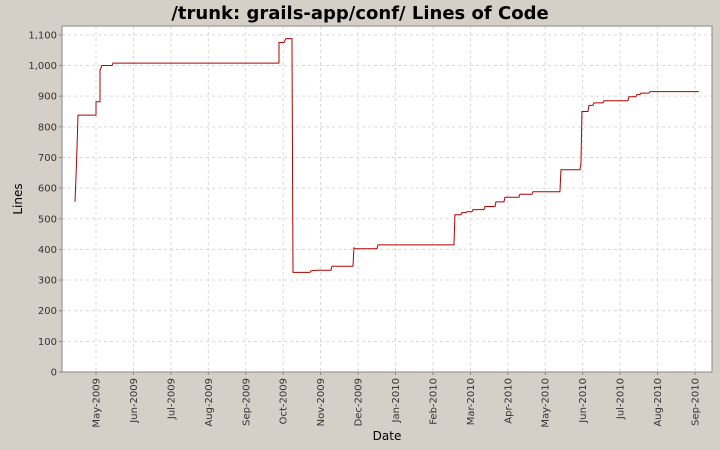 The height and width of the screenshot is (450, 720). Describe the element at coordinates (621, 399) in the screenshot. I see `x-tick-label: Jul-2010` at that location.